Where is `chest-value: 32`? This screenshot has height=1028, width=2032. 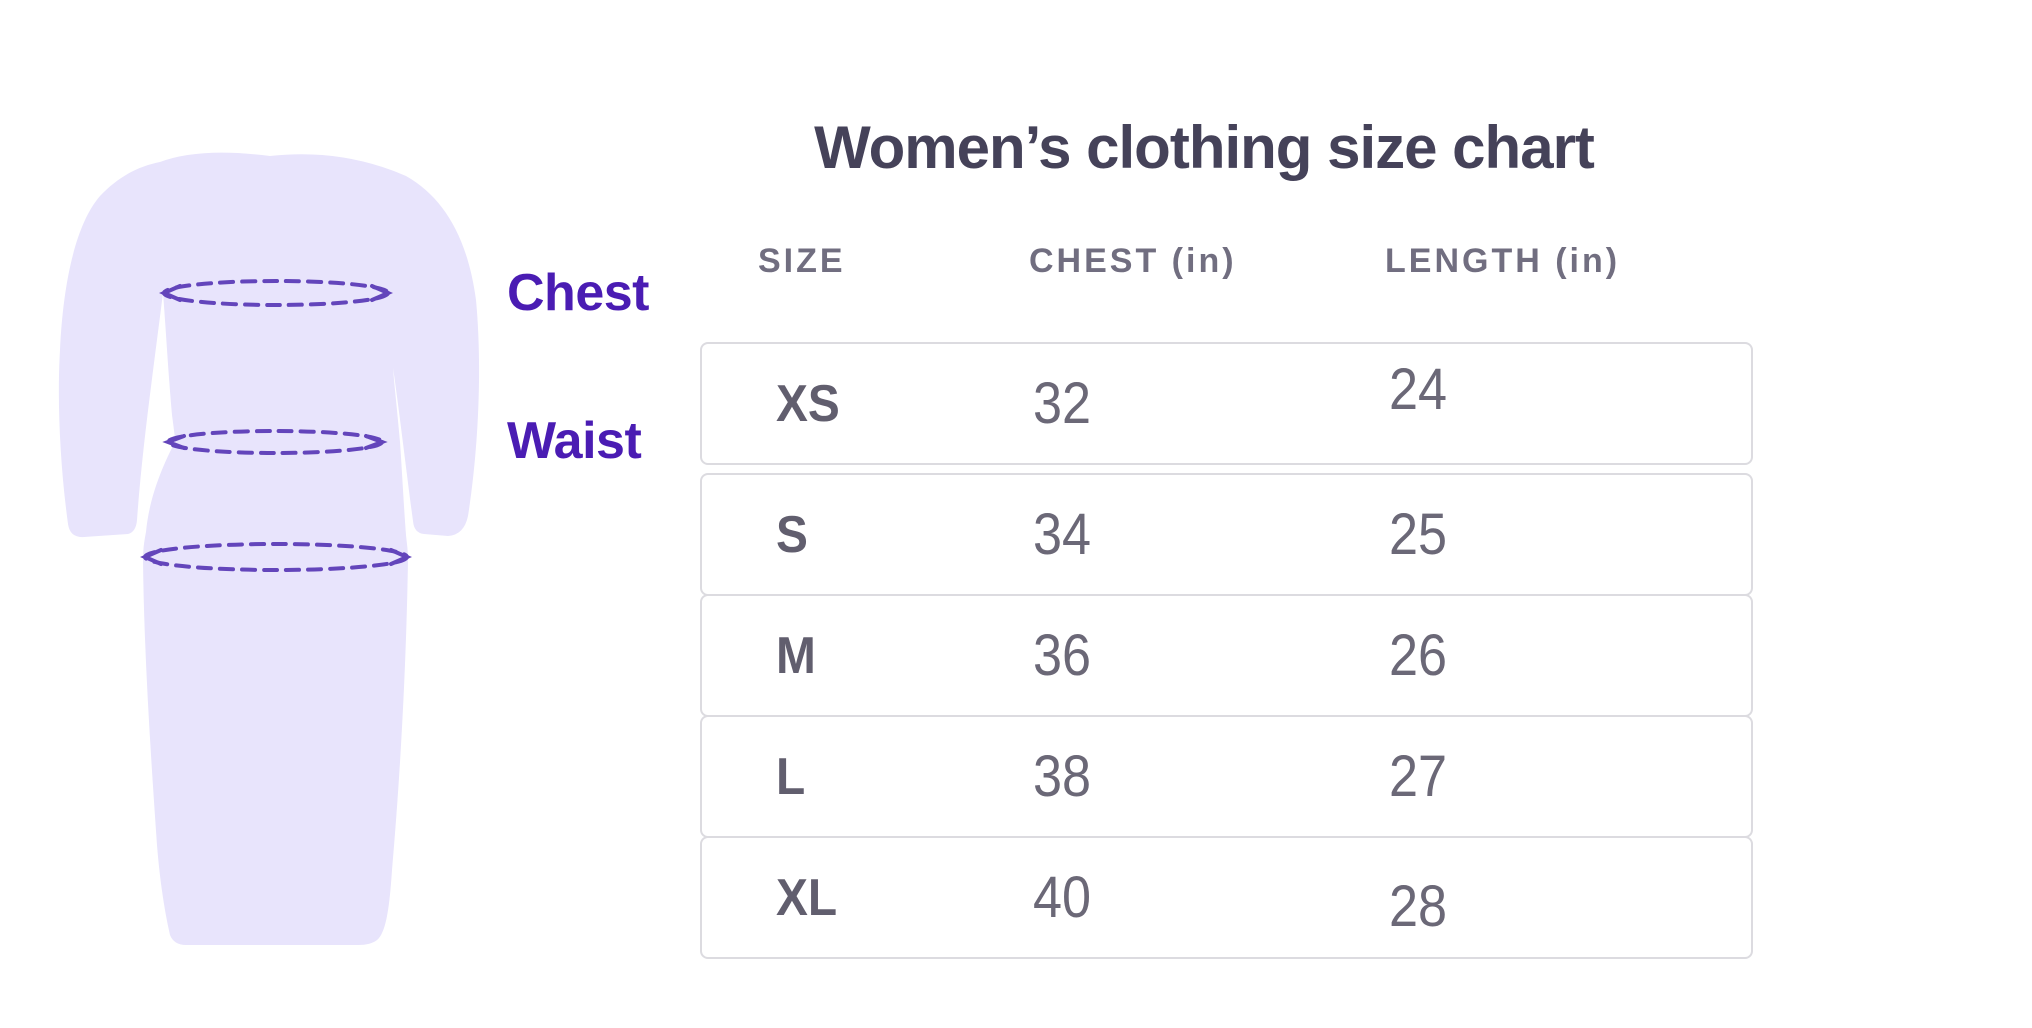
chest-value: 32 is located at coordinates (1062, 403).